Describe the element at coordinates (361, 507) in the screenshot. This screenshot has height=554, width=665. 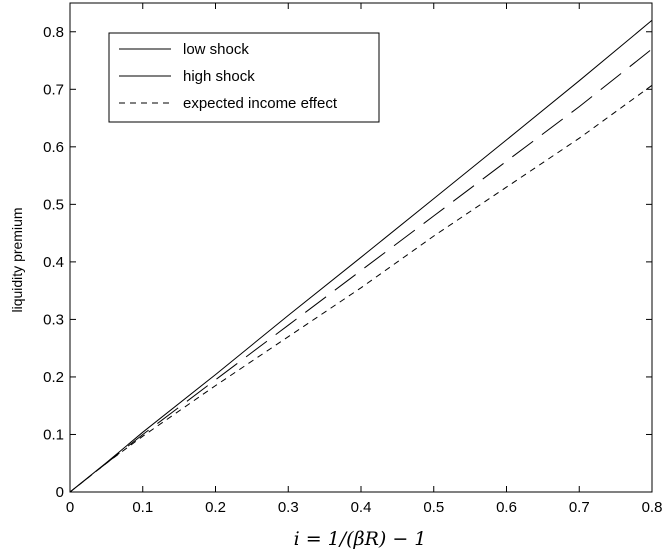
I see `x-tick-label: 0.4` at that location.